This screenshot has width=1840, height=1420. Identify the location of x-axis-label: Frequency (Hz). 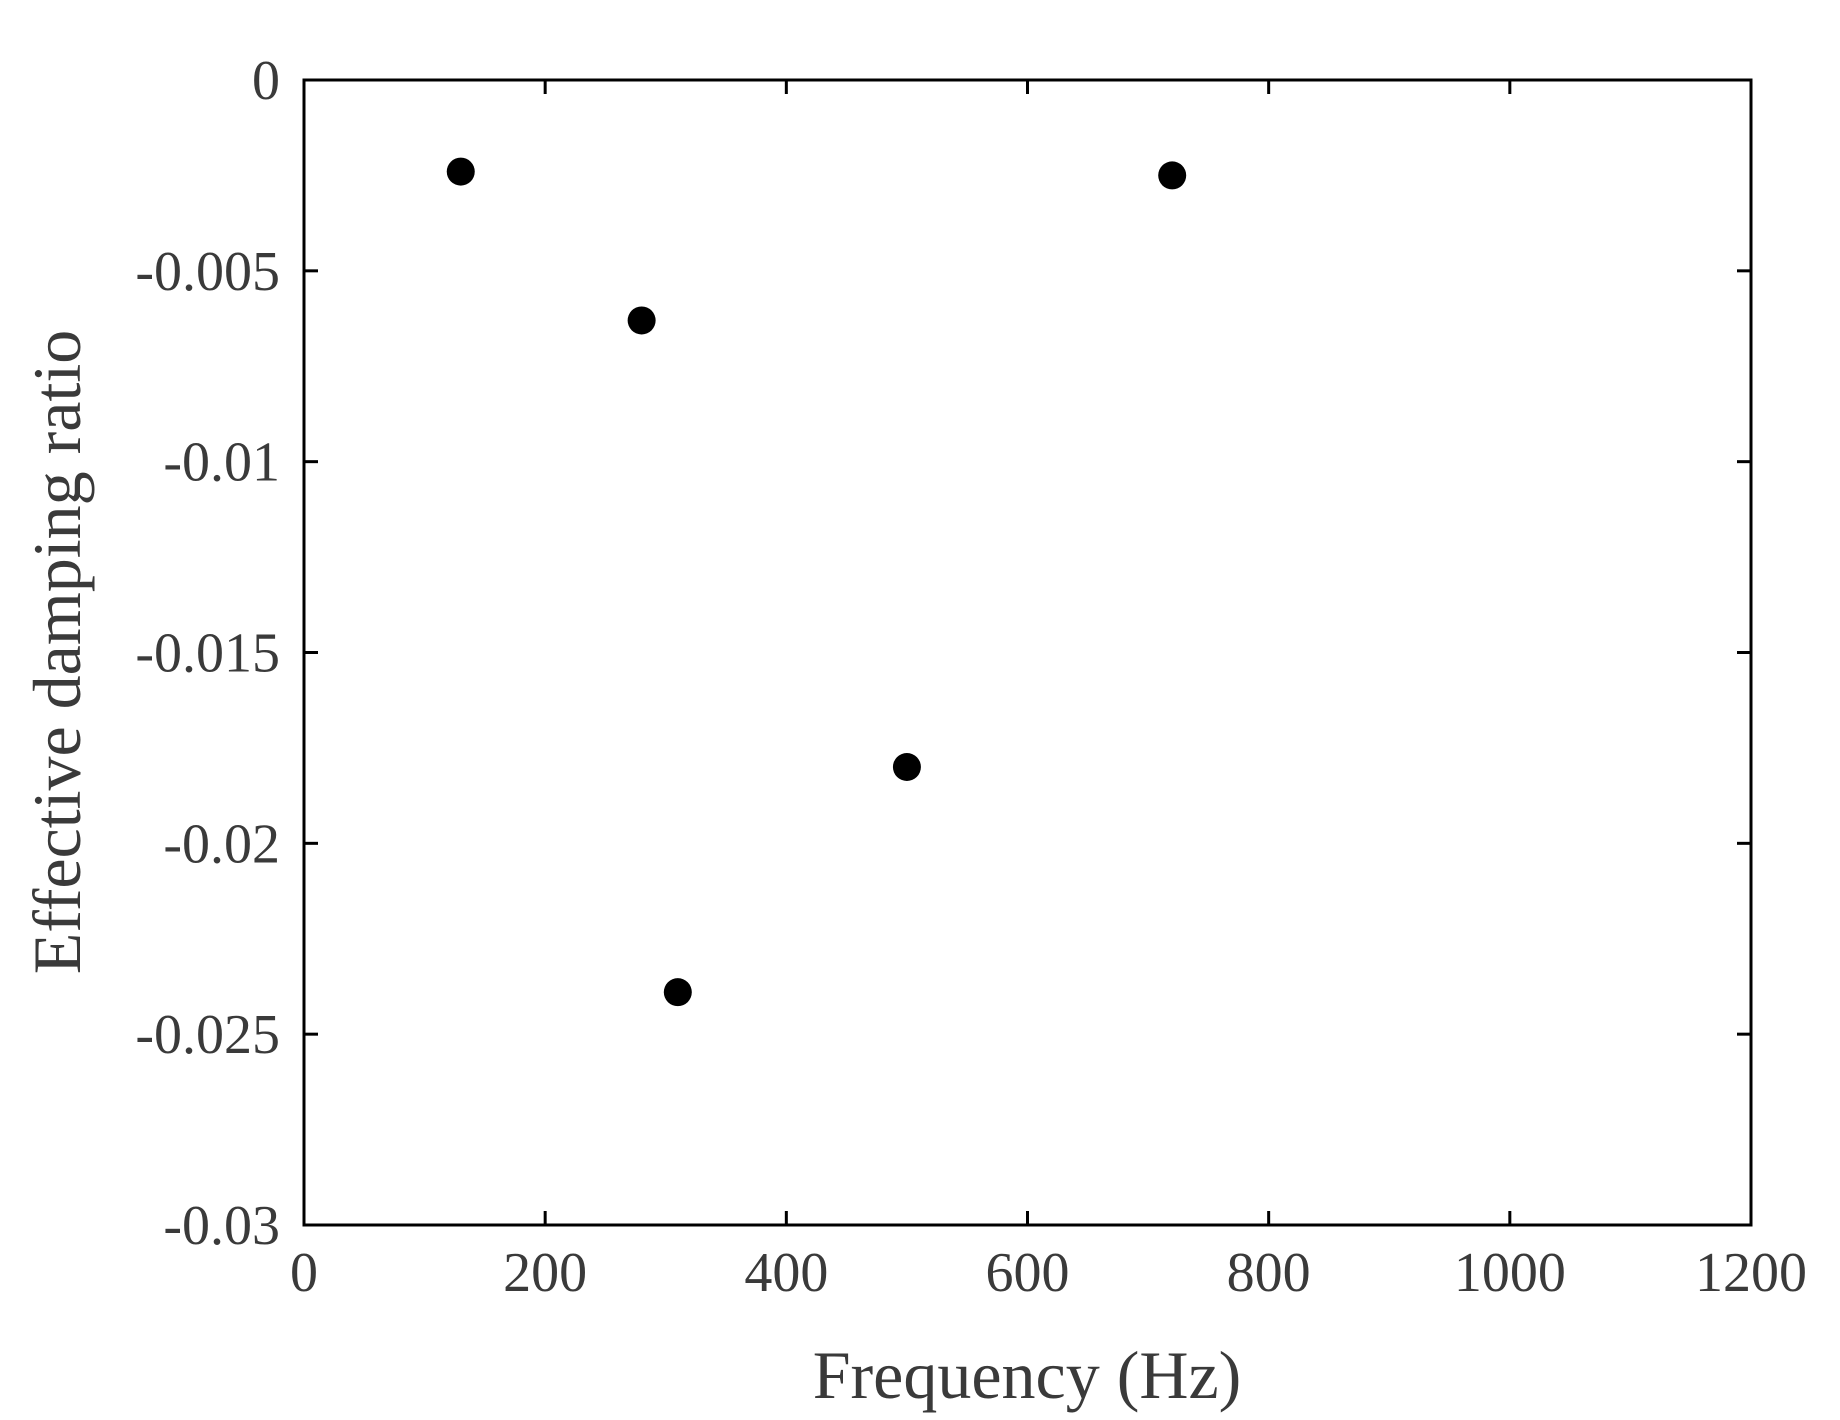
(1027, 1375).